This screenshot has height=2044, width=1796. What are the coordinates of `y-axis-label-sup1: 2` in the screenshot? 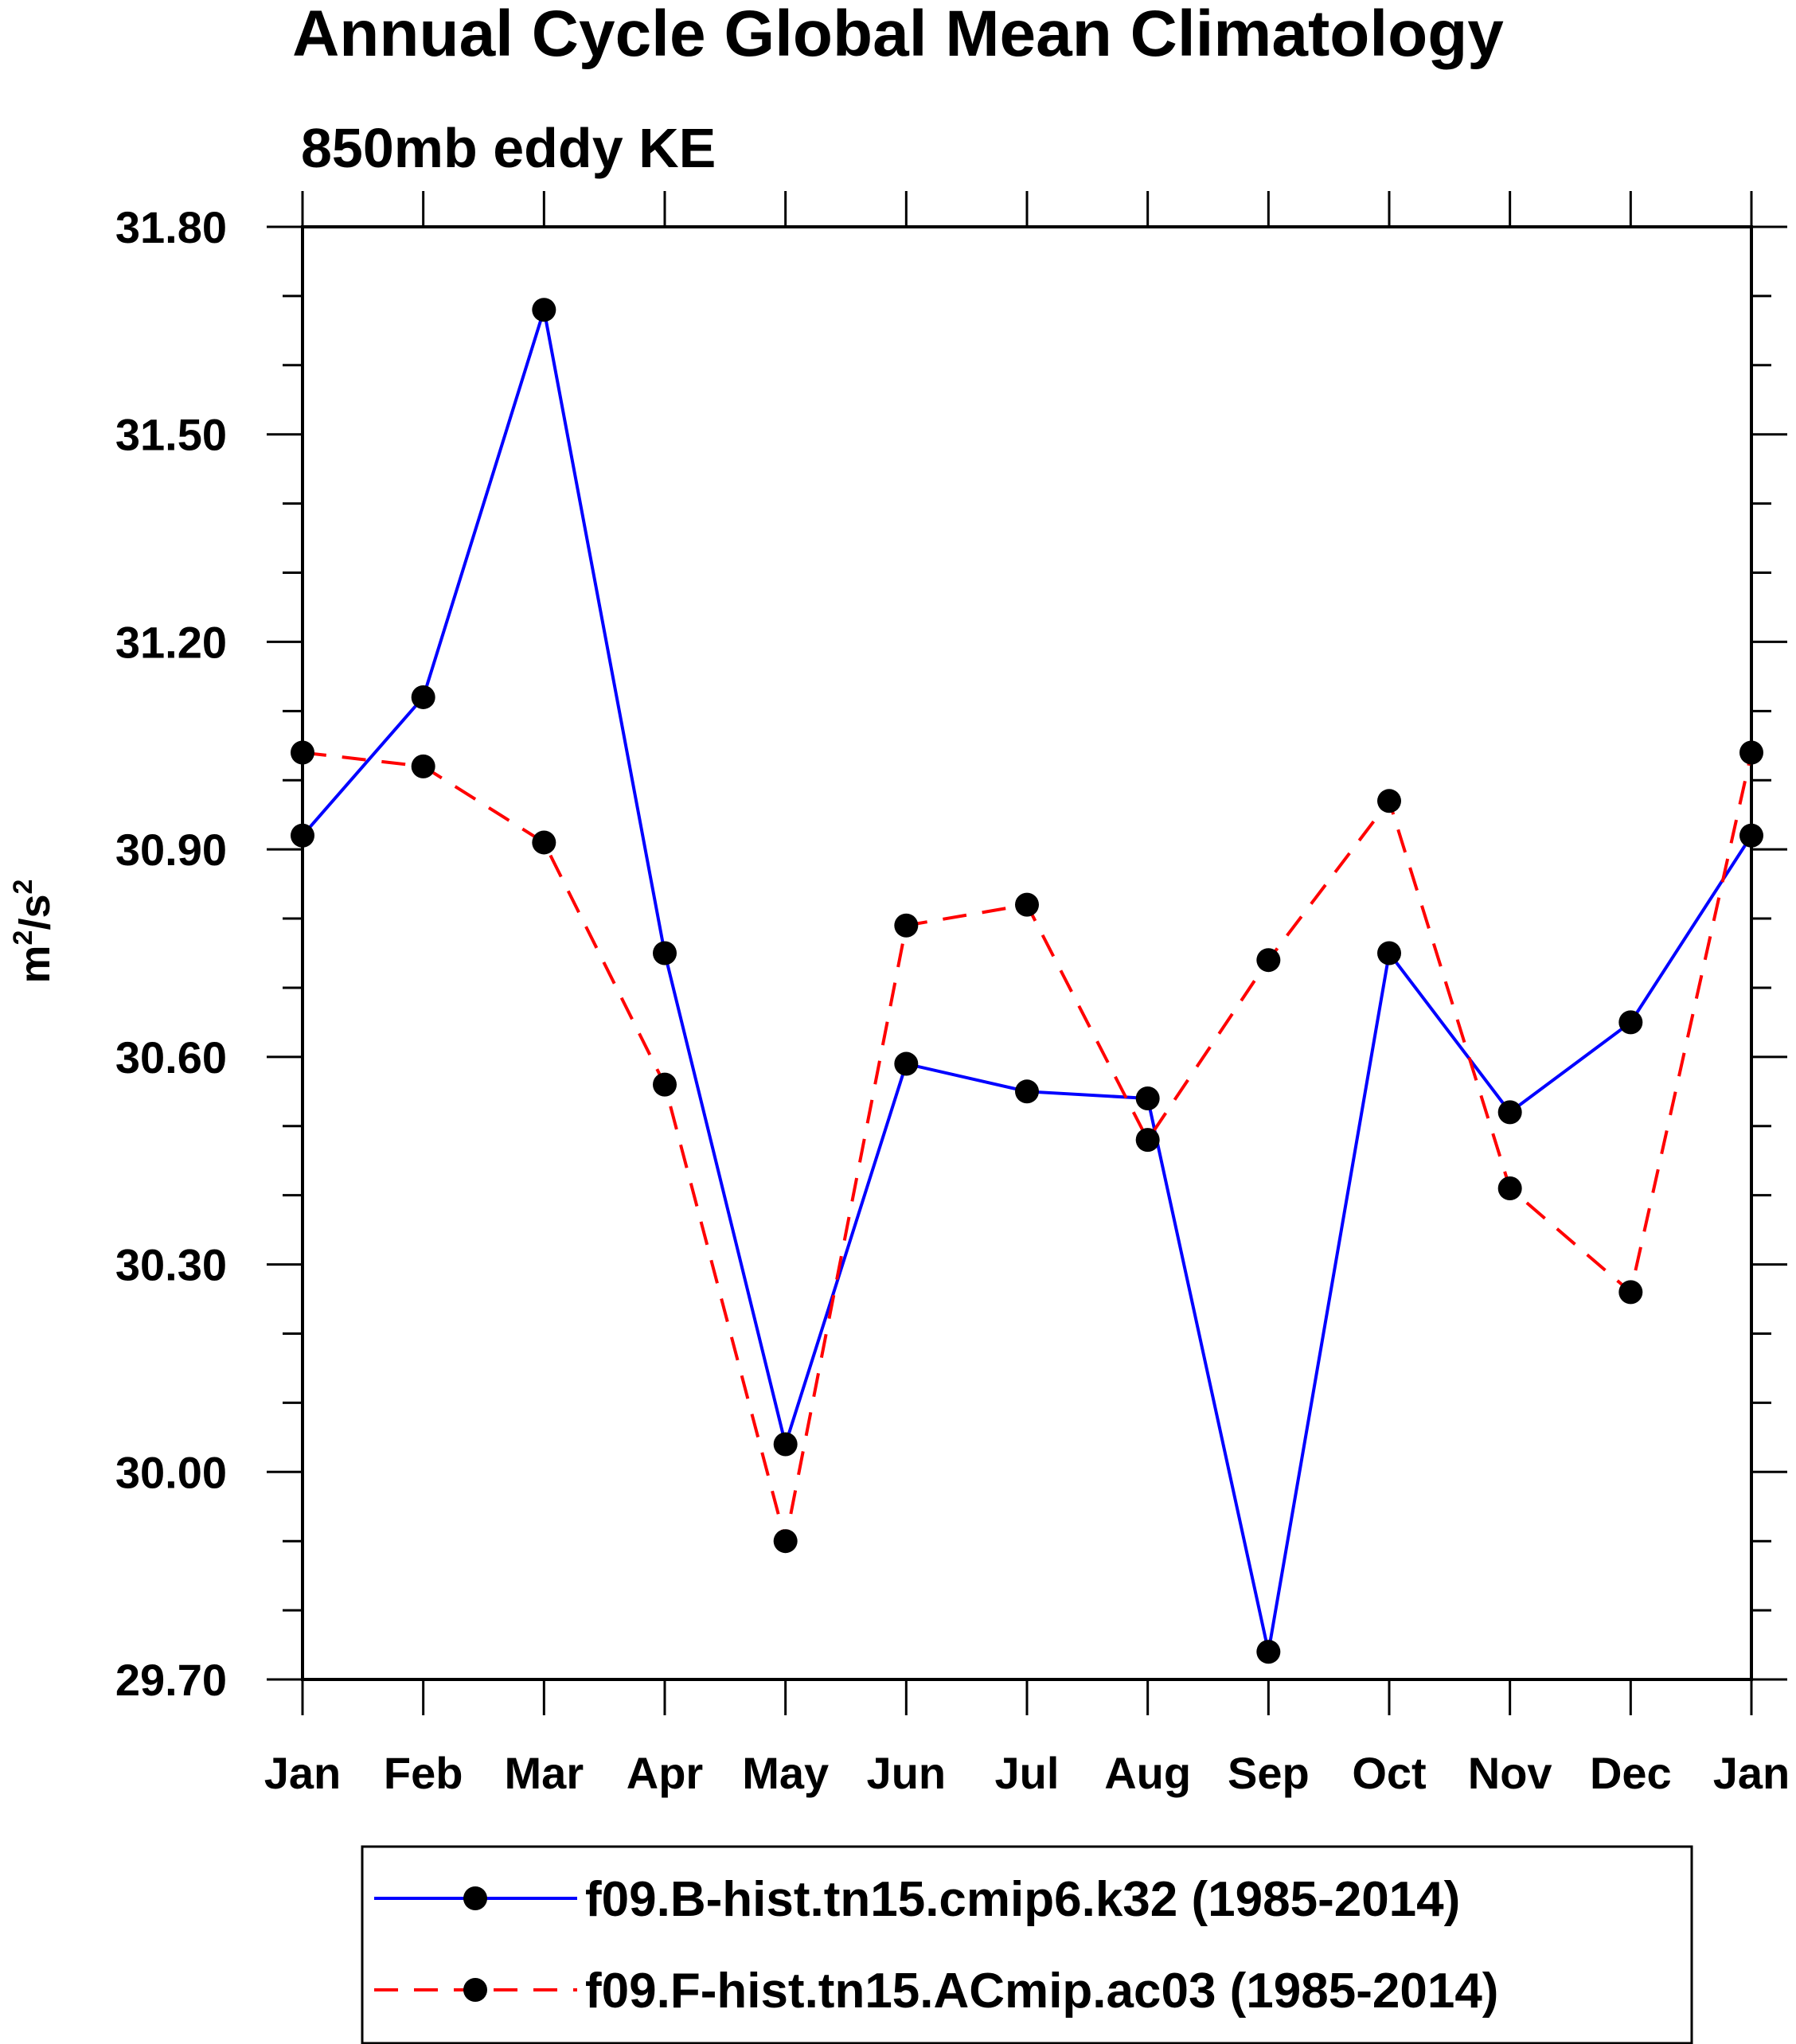 It's located at (23, 938).